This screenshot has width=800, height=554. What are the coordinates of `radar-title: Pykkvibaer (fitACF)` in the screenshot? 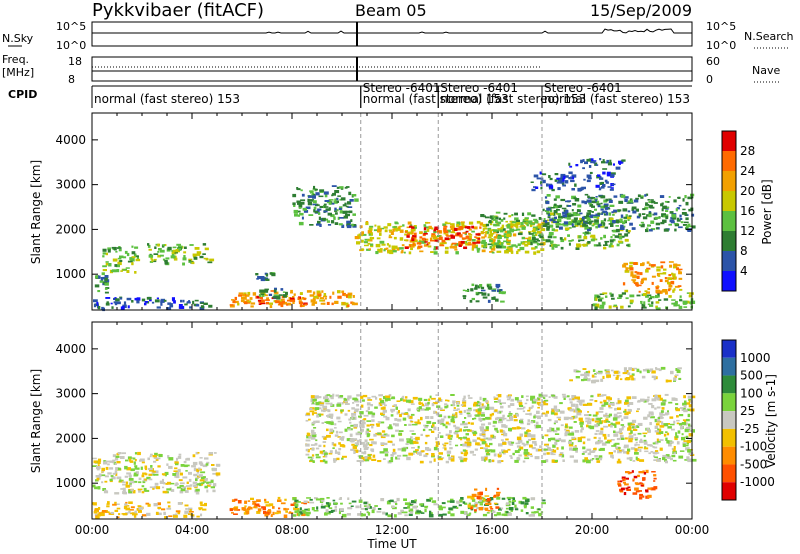 It's located at (178, 10).